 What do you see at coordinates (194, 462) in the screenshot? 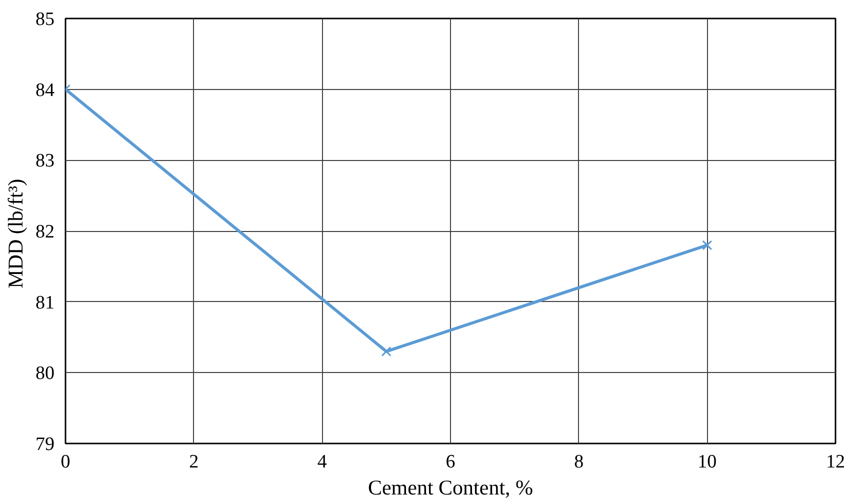
I see `x-tick-label: 2` at bounding box center [194, 462].